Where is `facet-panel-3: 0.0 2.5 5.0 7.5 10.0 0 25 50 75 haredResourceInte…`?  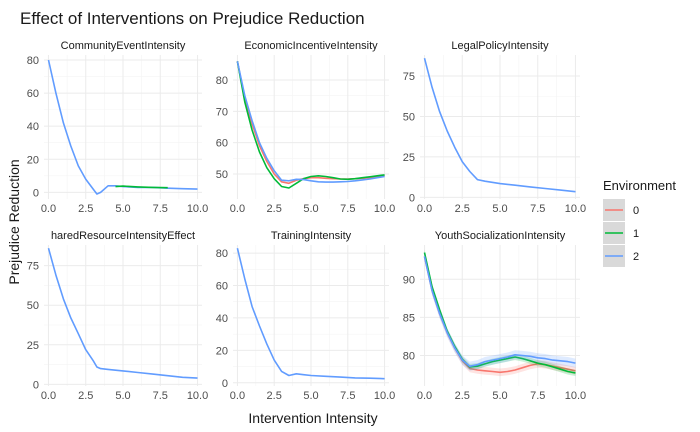 facet-panel-3: 0.0 2.5 5.0 7.5 10.0 0 25 50 75 haredResourceInte… is located at coordinates (117, 316).